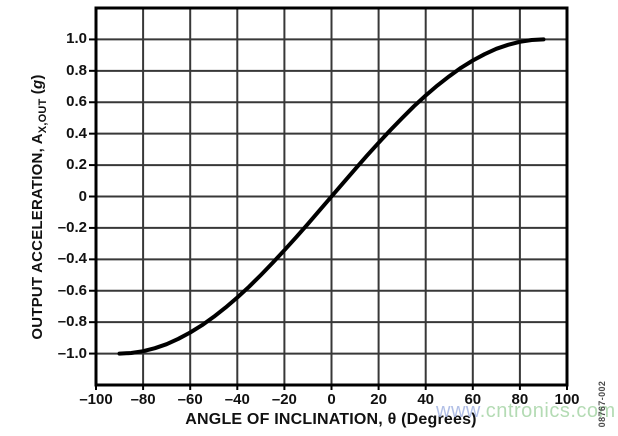 The height and width of the screenshot is (436, 618). Describe the element at coordinates (76, 165) in the screenshot. I see `y-tick-label: 0.2` at that location.